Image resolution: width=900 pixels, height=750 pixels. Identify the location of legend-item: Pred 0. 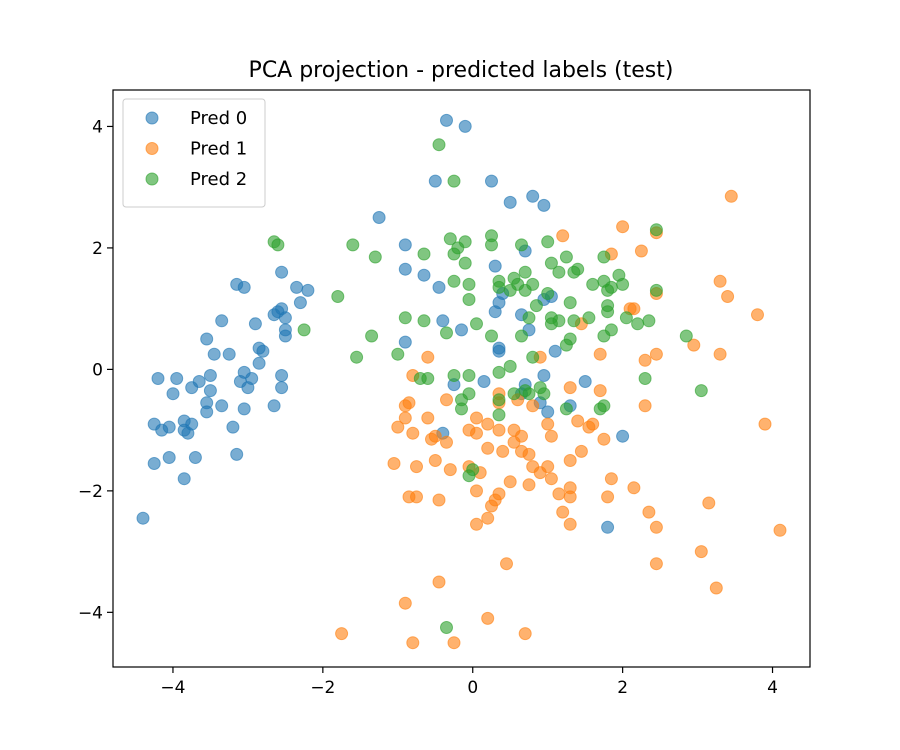
(196, 118).